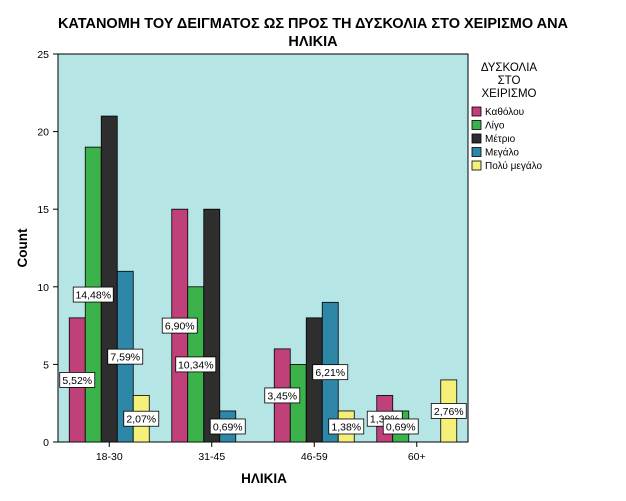 The height and width of the screenshot is (501, 626). What do you see at coordinates (313, 42) in the screenshot?
I see `chart-title-line-2: ΗΛΙΚΙΑ` at bounding box center [313, 42].